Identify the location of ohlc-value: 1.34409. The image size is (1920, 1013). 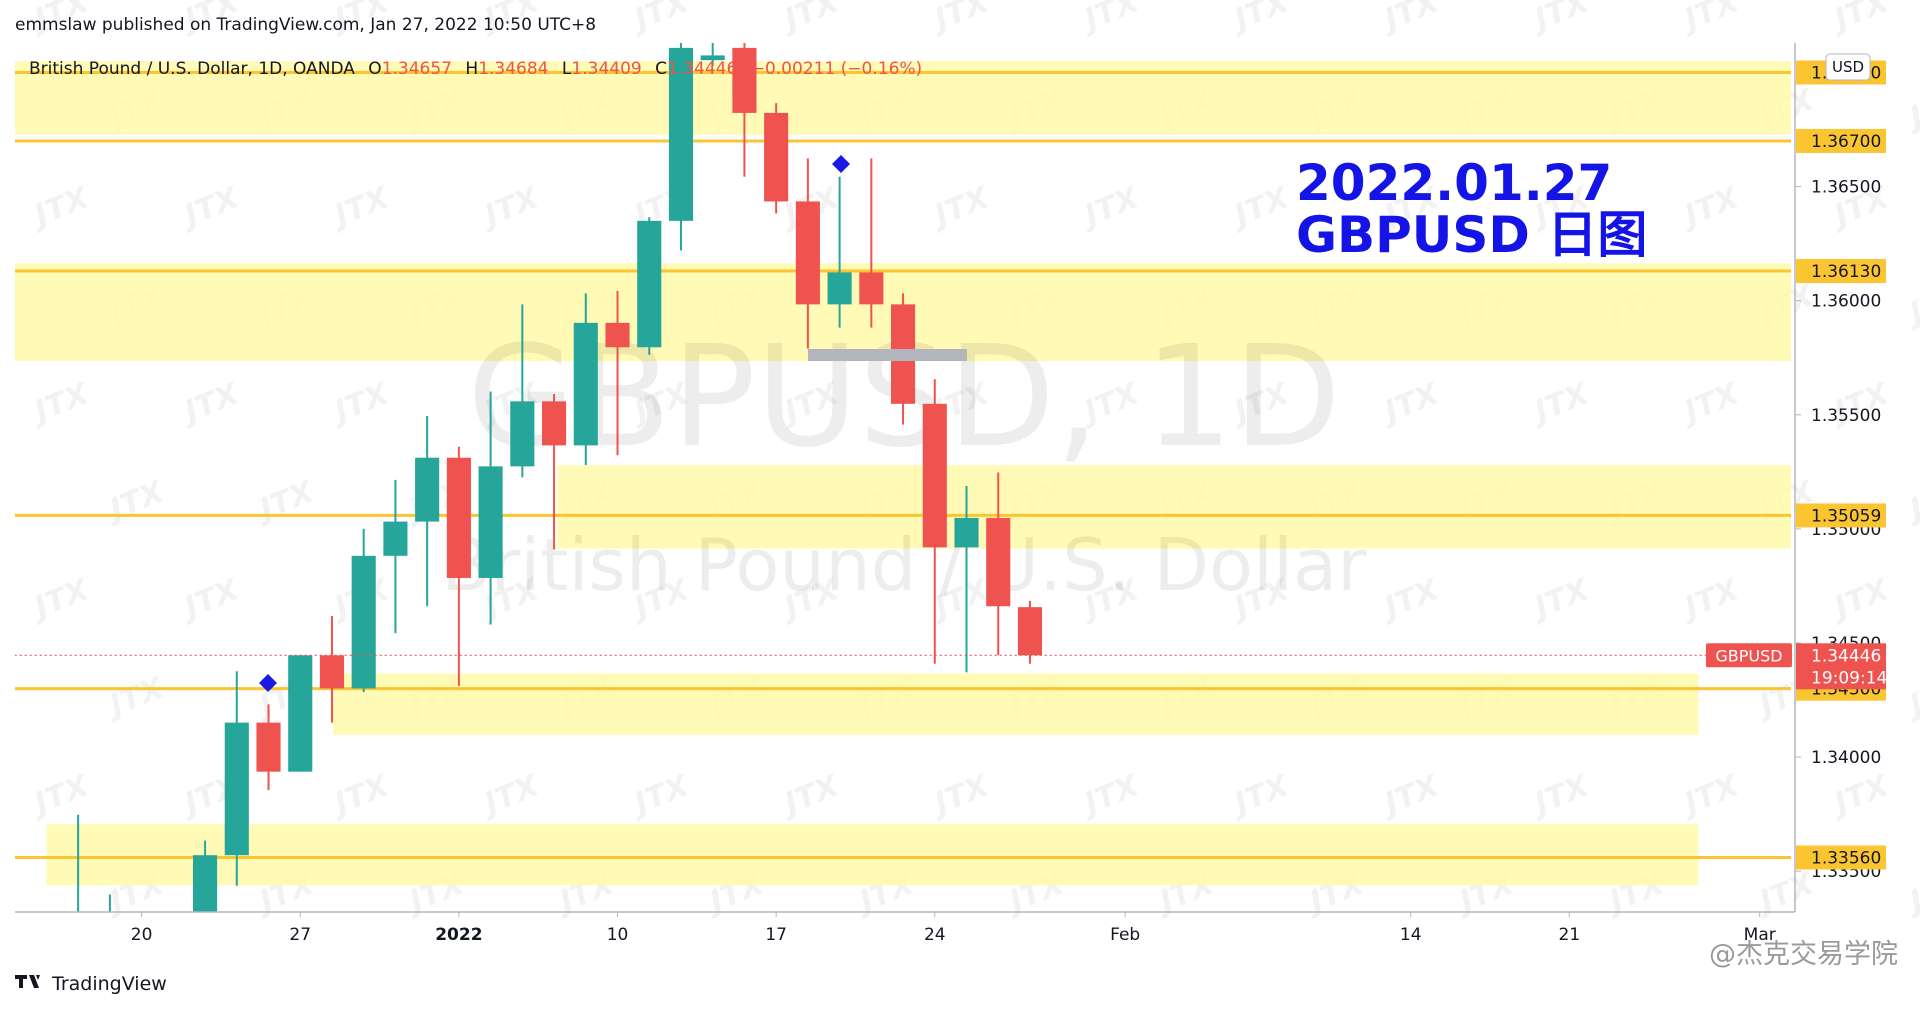
(606, 69).